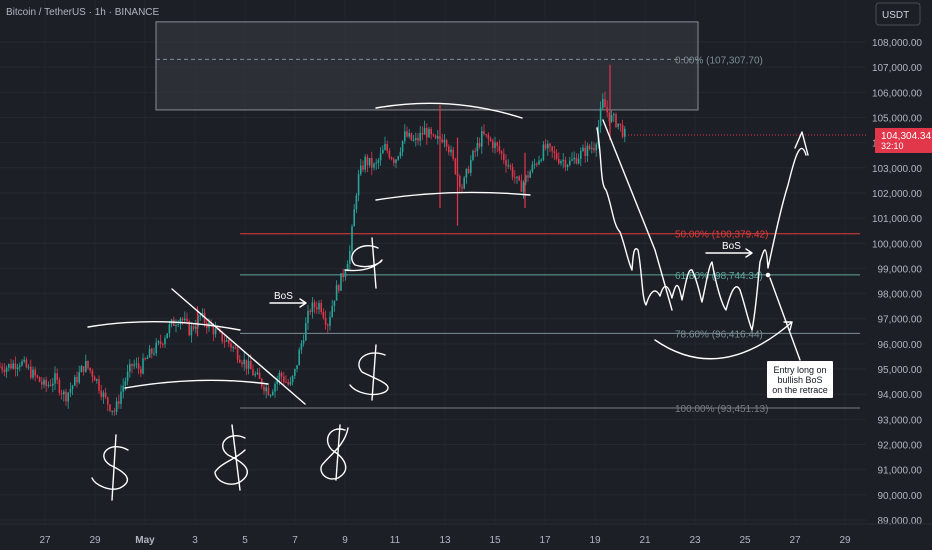 The image size is (932, 550). I want to click on projection-line, so click(637, 215).